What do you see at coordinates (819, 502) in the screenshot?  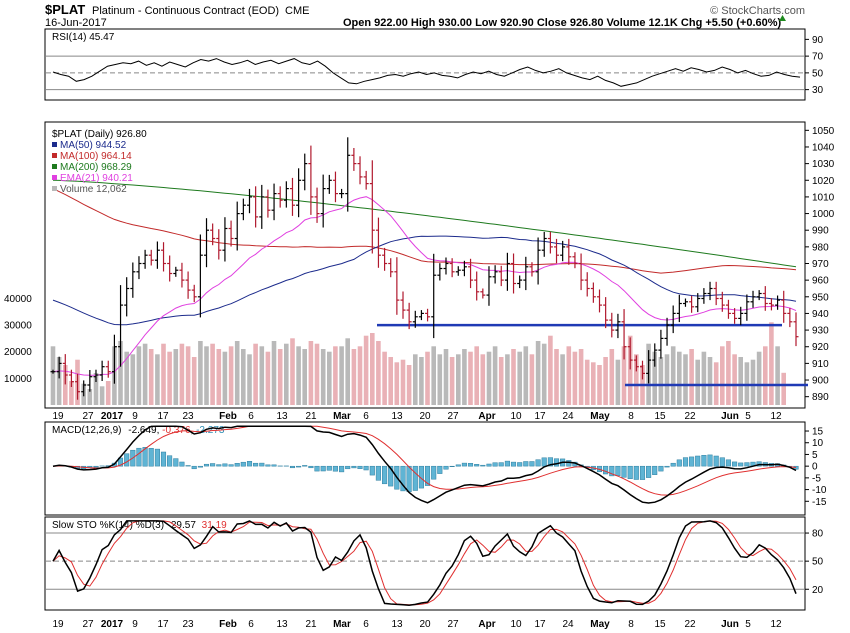 I see `y-tick-label: -15` at bounding box center [819, 502].